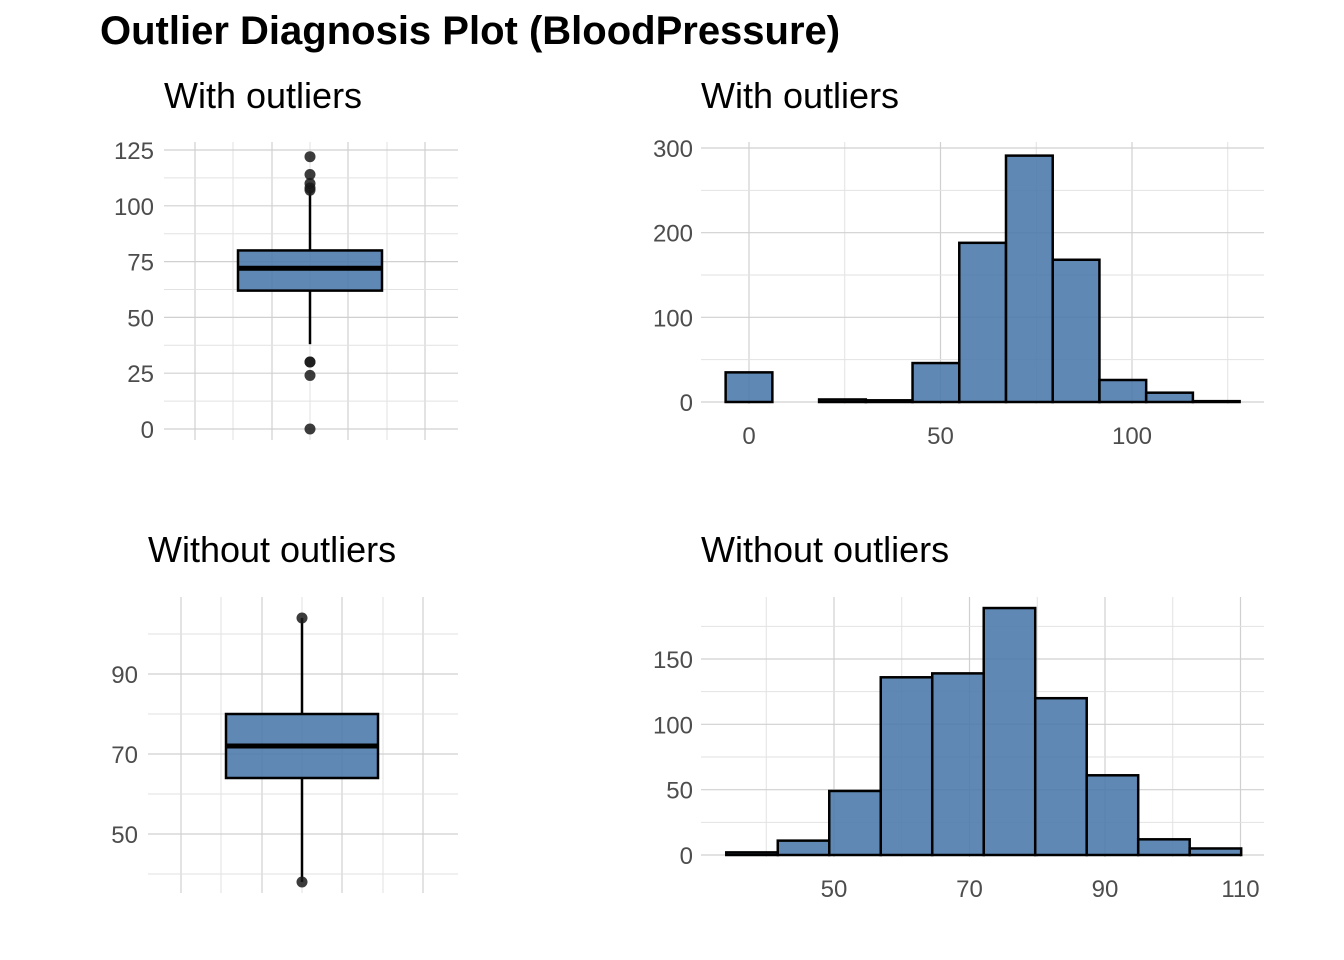 Image resolution: width=1344 pixels, height=960 pixels. Describe the element at coordinates (134, 151) in the screenshot. I see `y-tick-label: 125` at that location.